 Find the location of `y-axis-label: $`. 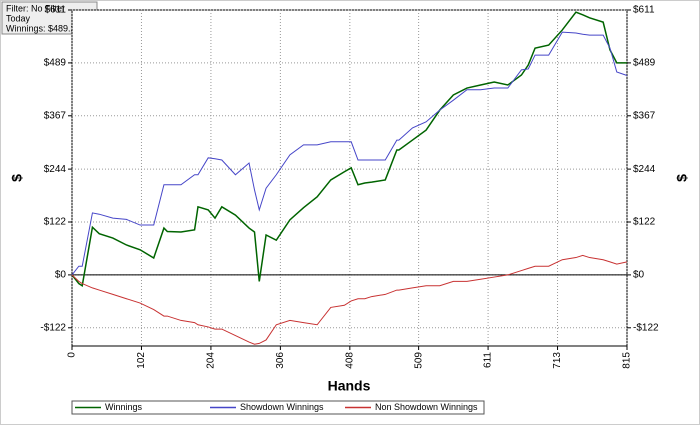

y-axis-label: $ is located at coordinates (17, 178).